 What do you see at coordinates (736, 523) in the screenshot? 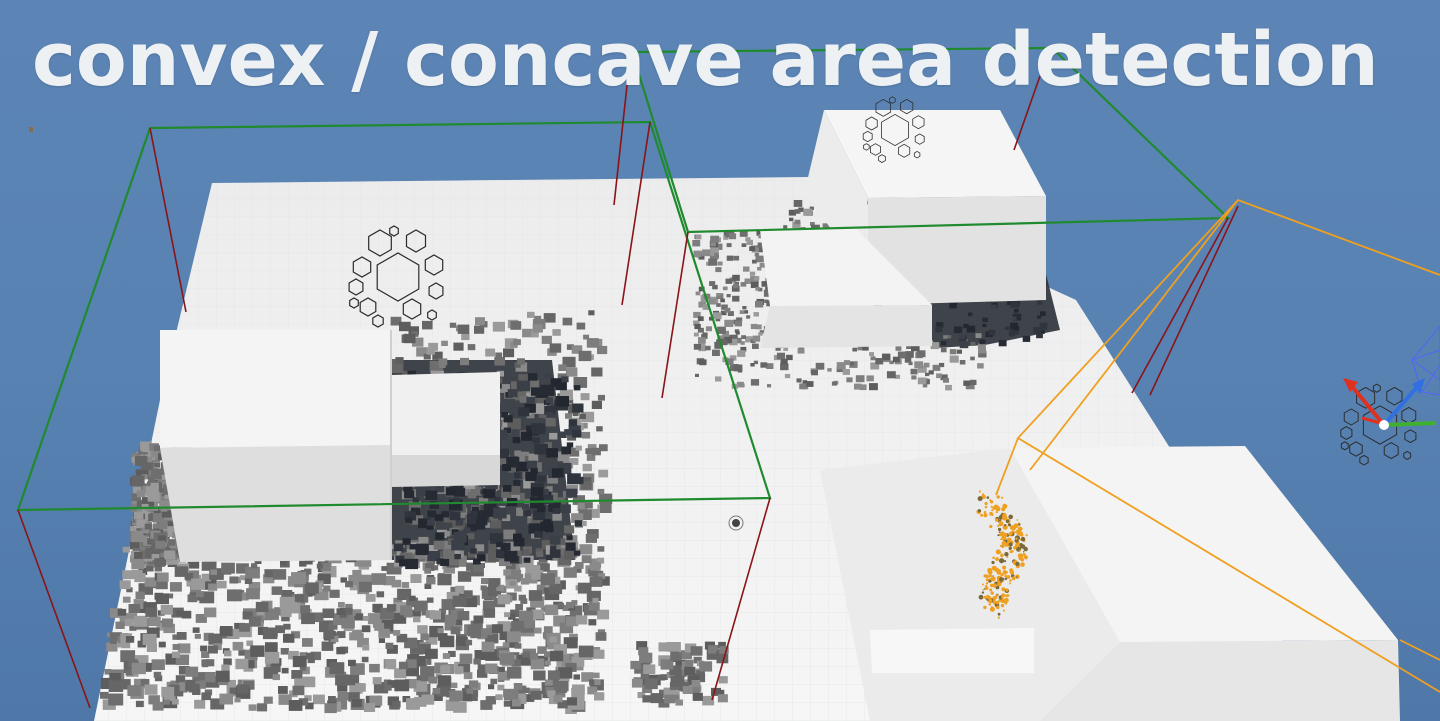
I see `light-source-icon` at bounding box center [736, 523].